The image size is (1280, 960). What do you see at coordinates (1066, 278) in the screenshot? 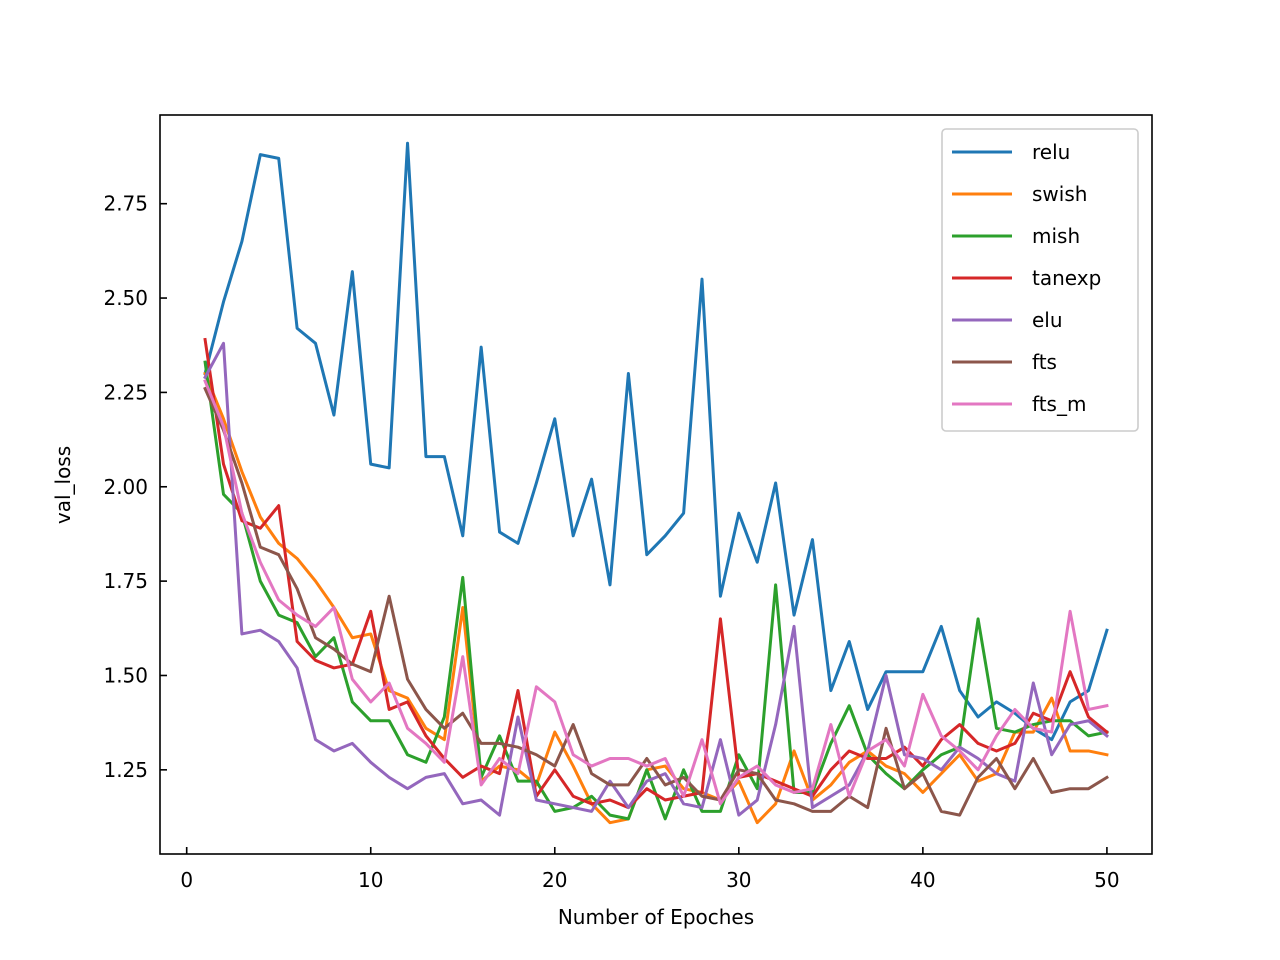
I see `legend-label-tanexp: tanexp` at bounding box center [1066, 278].